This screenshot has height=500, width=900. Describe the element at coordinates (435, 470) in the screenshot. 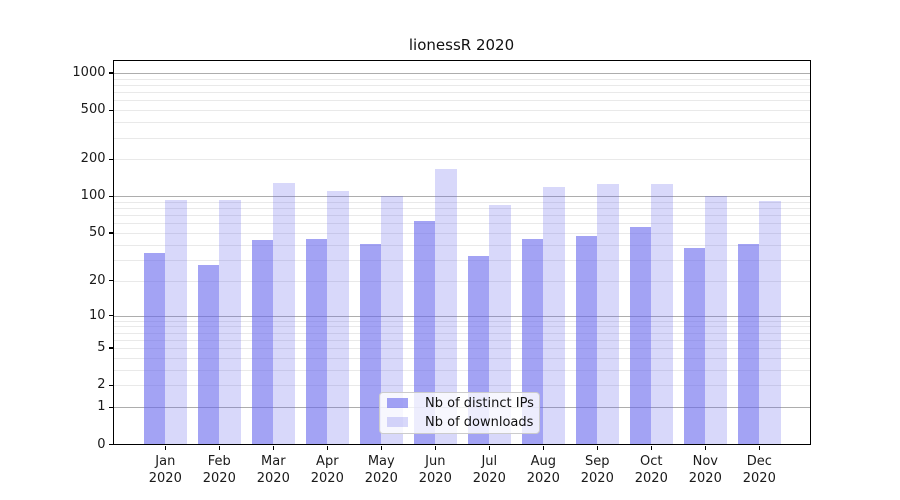

I see `x-tick-label: Jun 2020` at that location.